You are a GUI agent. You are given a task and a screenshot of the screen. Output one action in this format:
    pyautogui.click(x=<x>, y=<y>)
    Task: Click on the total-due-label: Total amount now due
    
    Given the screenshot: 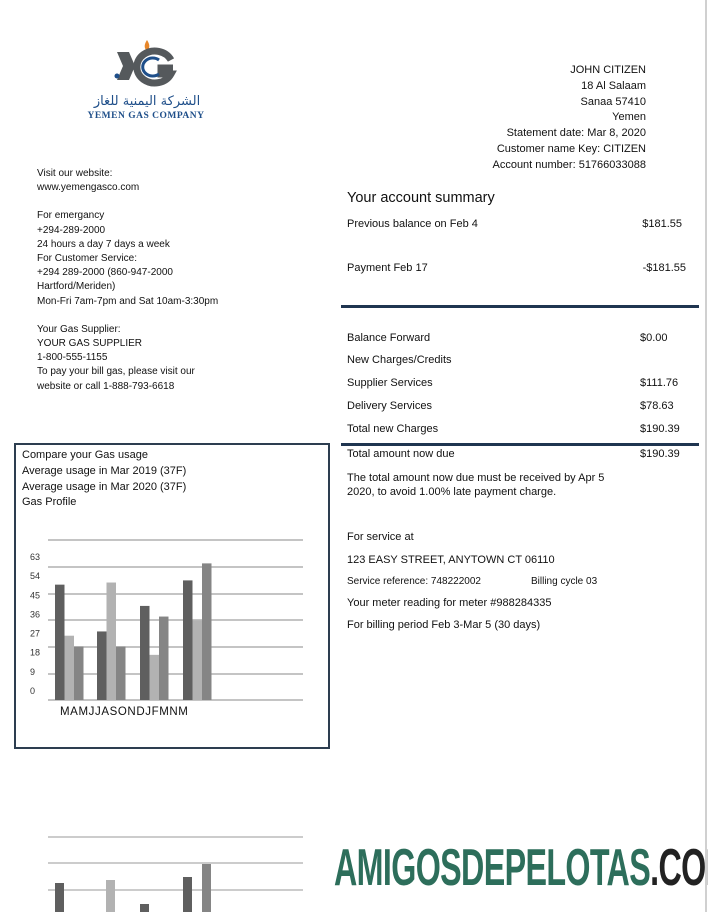 What is the action you would take?
    pyautogui.click(x=401, y=454)
    